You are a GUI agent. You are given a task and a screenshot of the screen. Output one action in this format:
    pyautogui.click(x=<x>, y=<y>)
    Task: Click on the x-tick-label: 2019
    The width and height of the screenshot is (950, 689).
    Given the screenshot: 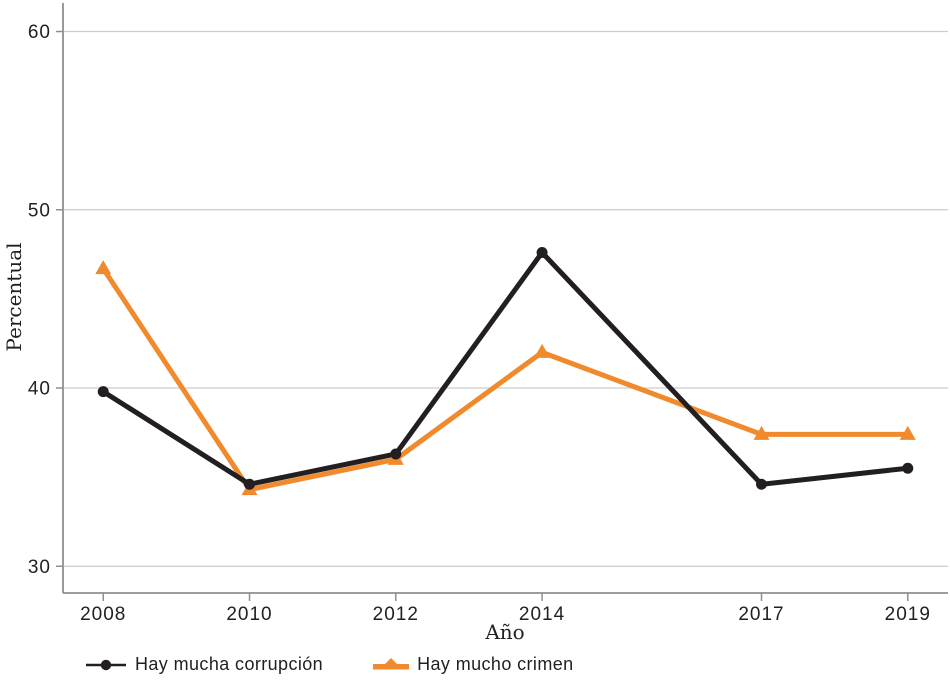 What is the action you would take?
    pyautogui.click(x=908, y=614)
    